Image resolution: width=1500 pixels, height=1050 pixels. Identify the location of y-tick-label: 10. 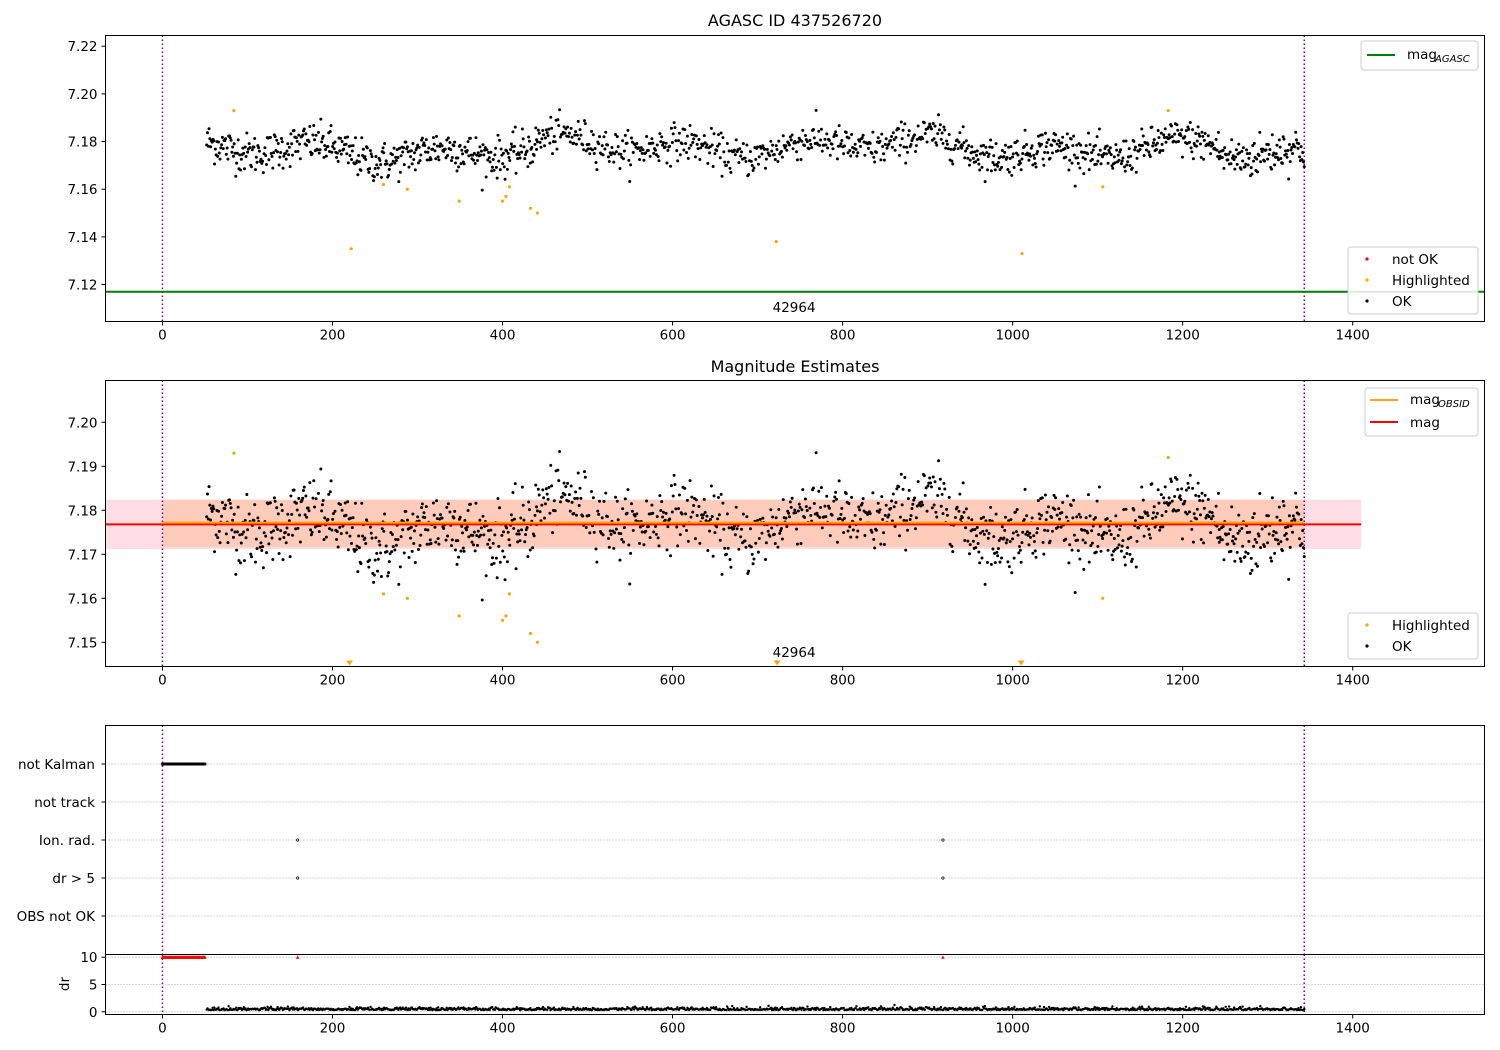
(88, 958).